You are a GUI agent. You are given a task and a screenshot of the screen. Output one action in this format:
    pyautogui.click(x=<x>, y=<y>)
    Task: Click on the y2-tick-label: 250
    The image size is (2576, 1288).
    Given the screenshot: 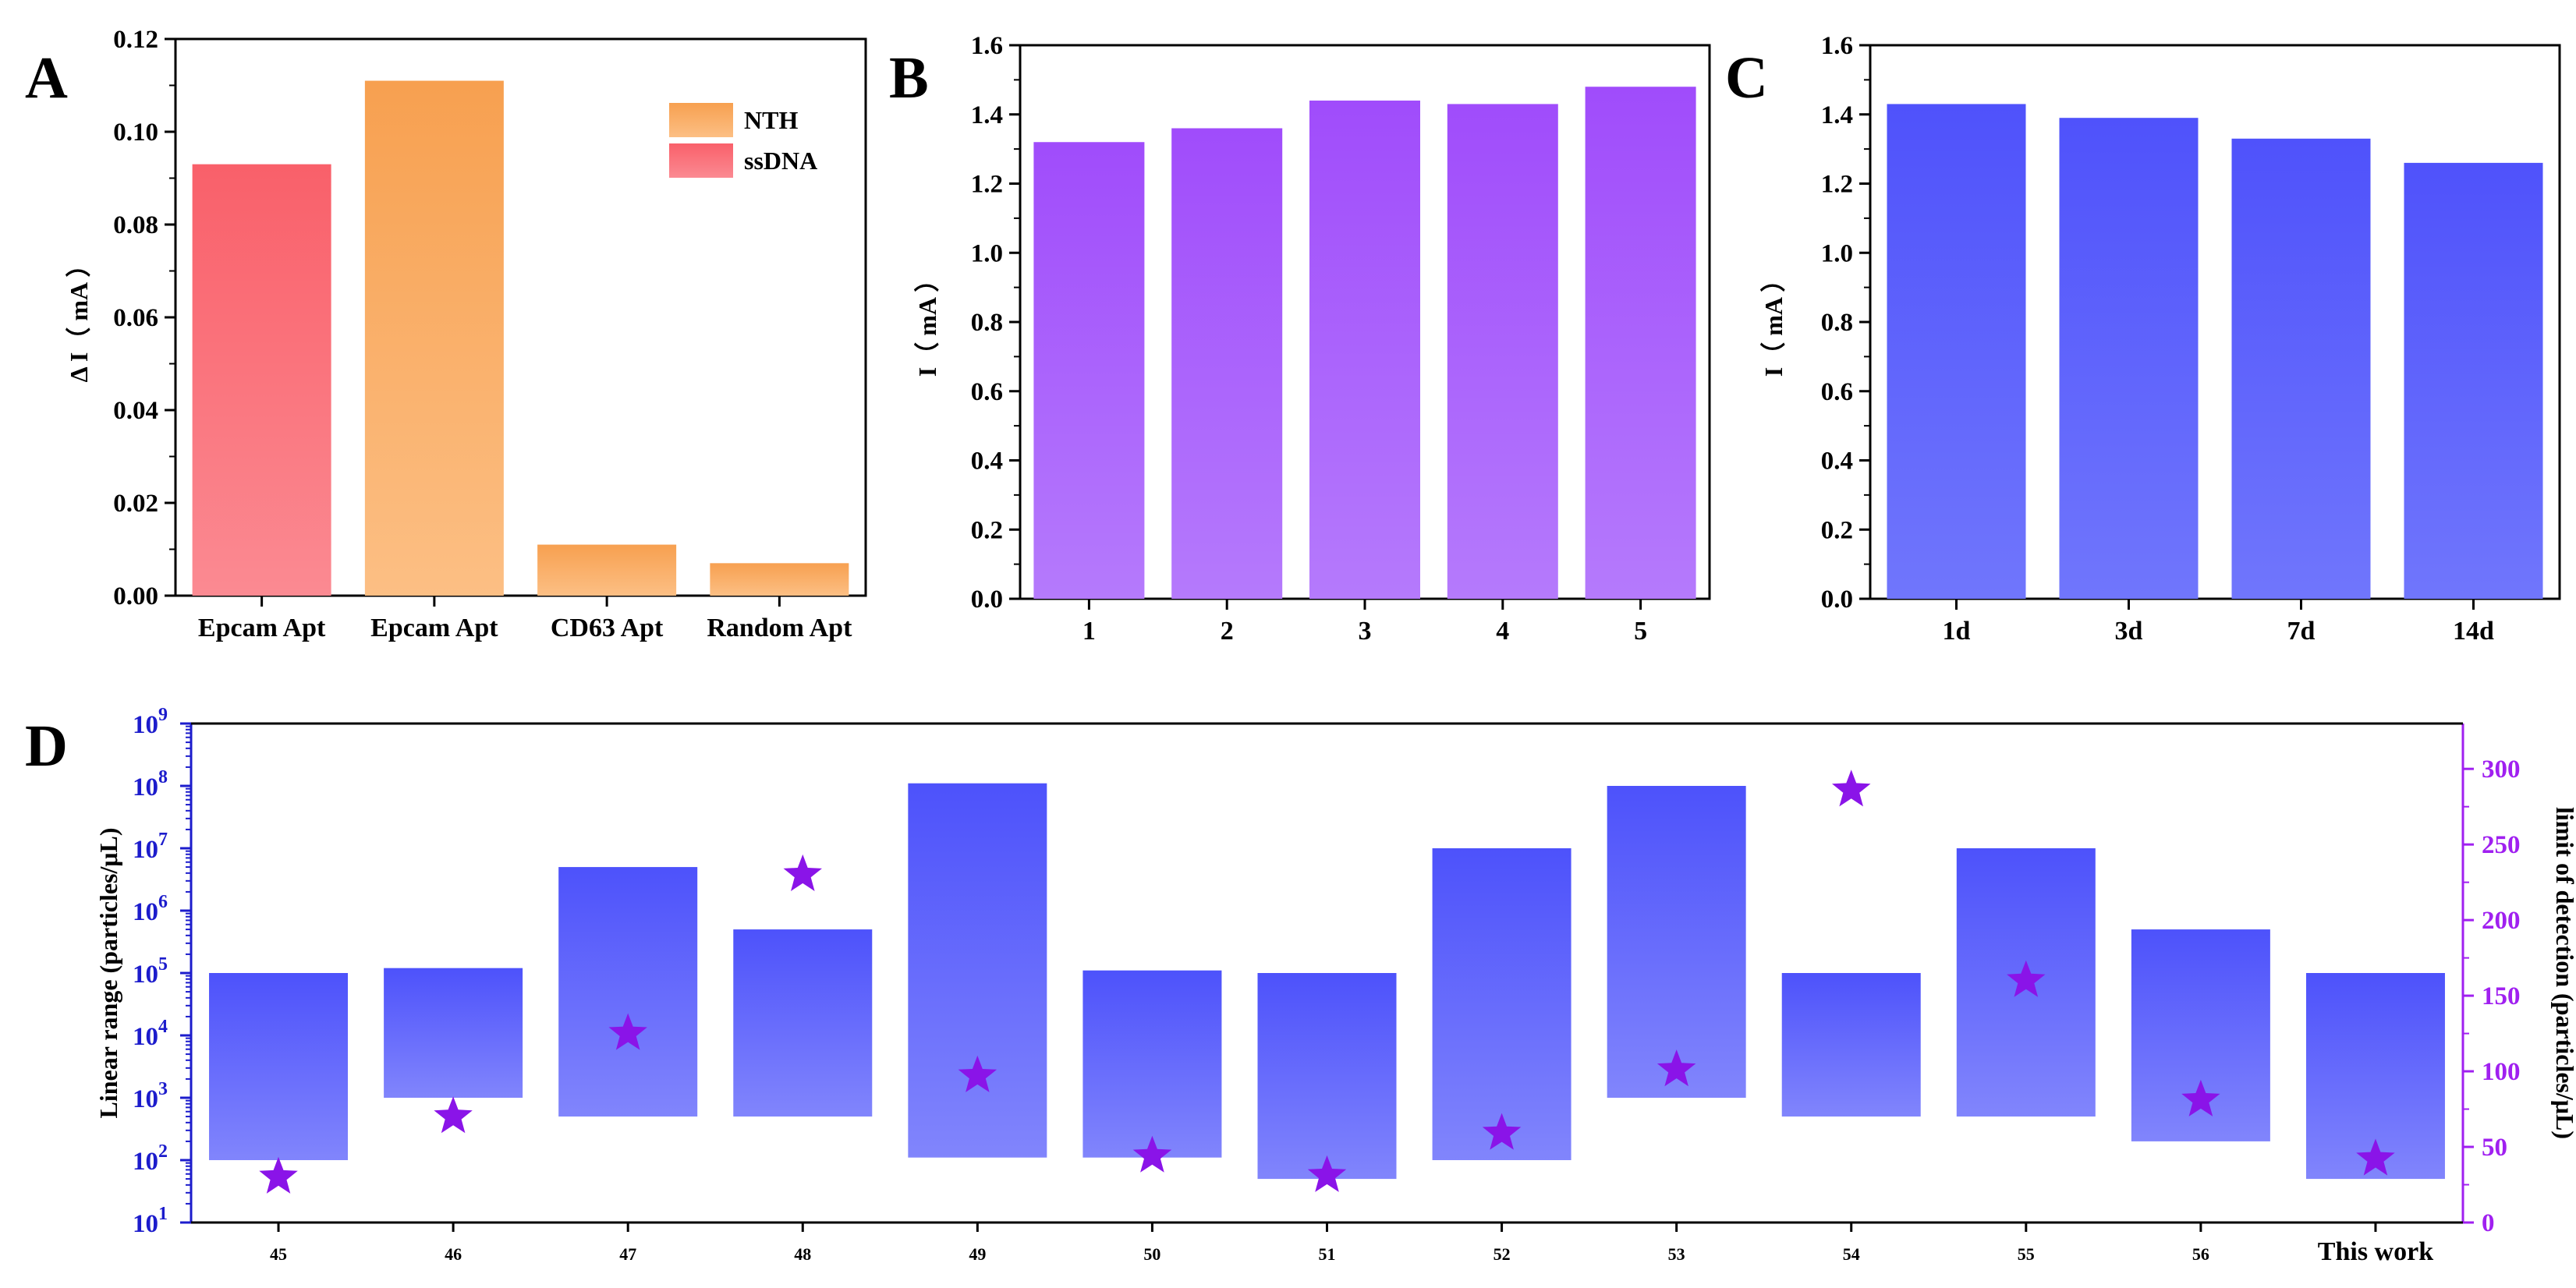 What is the action you would take?
    pyautogui.click(x=2501, y=845)
    